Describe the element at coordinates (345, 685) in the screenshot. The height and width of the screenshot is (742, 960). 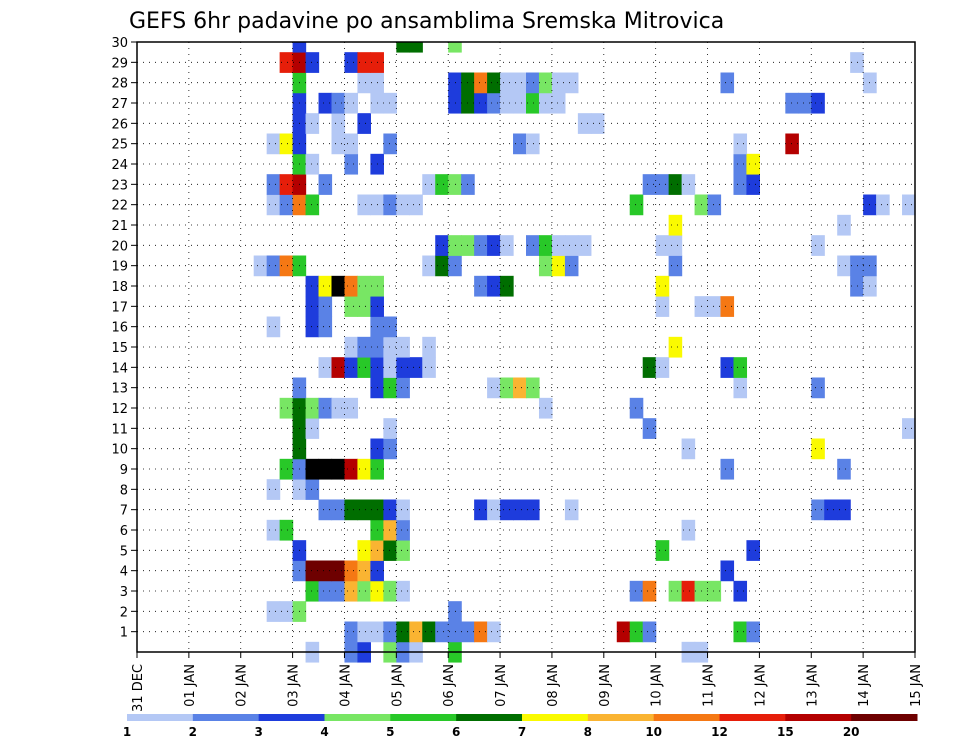
I see `x-tick-label: 04 JAN` at that location.